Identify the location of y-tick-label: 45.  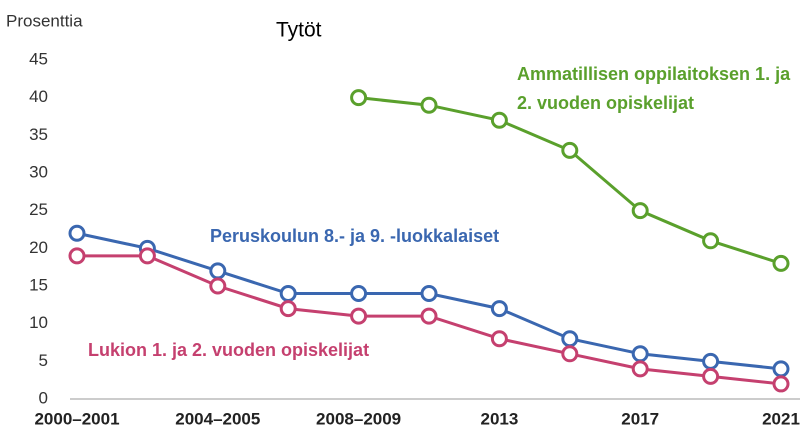
(38, 58).